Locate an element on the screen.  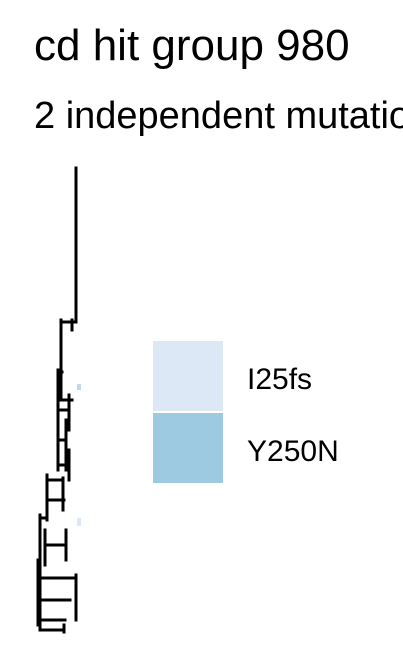
legend-label-y250n: Y250N is located at coordinates (293, 451).